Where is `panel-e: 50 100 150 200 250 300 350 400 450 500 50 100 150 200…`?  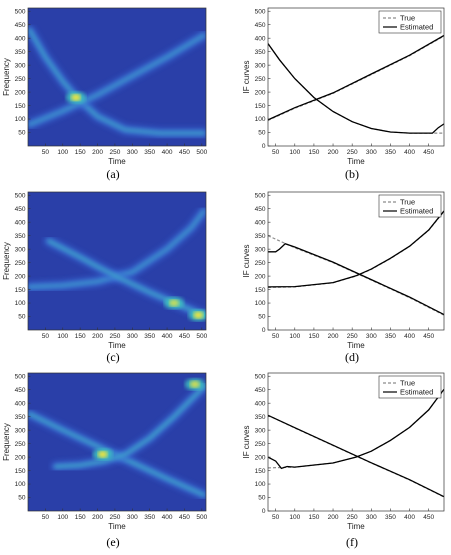 panel-e: 50 100 150 200 250 300 350 400 450 500 50 100 150 200… is located at coordinates (105, 451).